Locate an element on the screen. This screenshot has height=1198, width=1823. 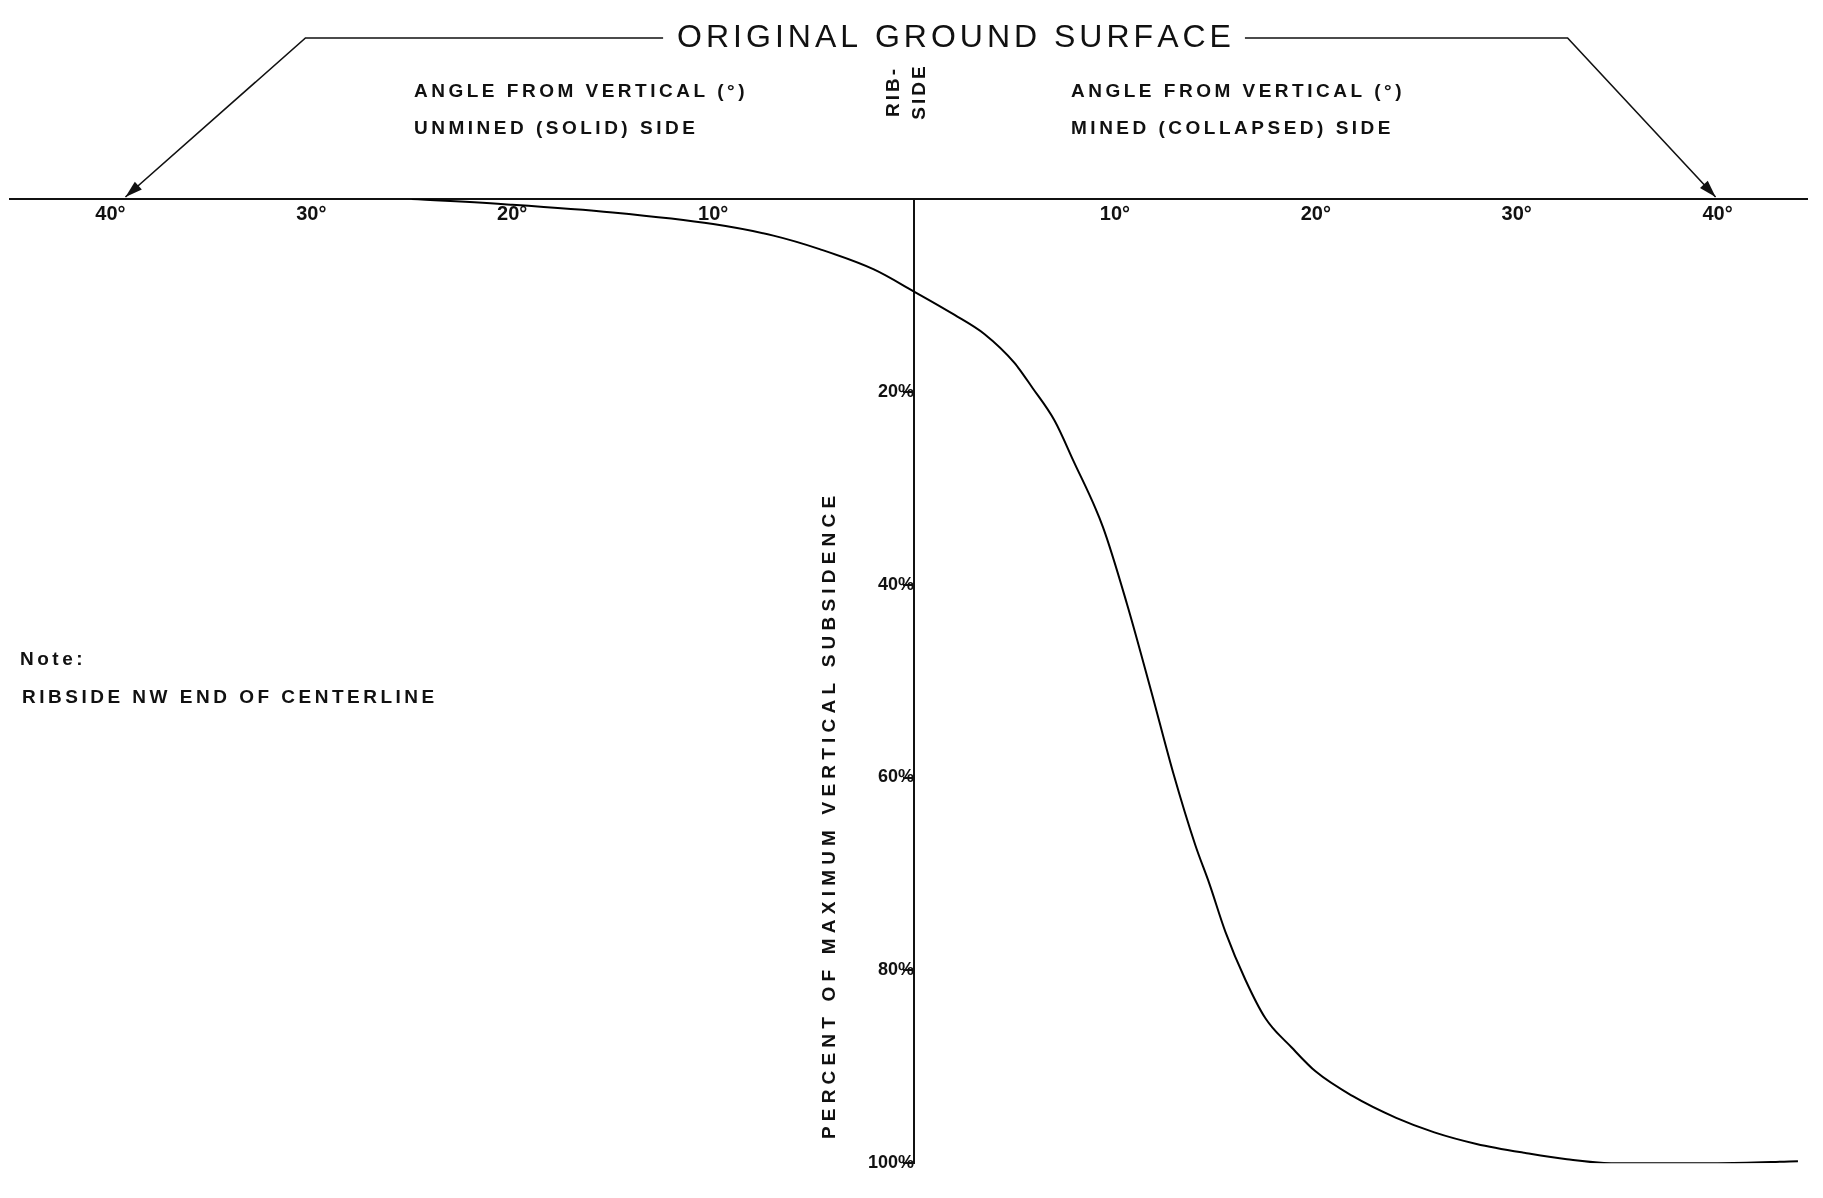
text: RIB-SIDE is located at coordinates (906, 93).